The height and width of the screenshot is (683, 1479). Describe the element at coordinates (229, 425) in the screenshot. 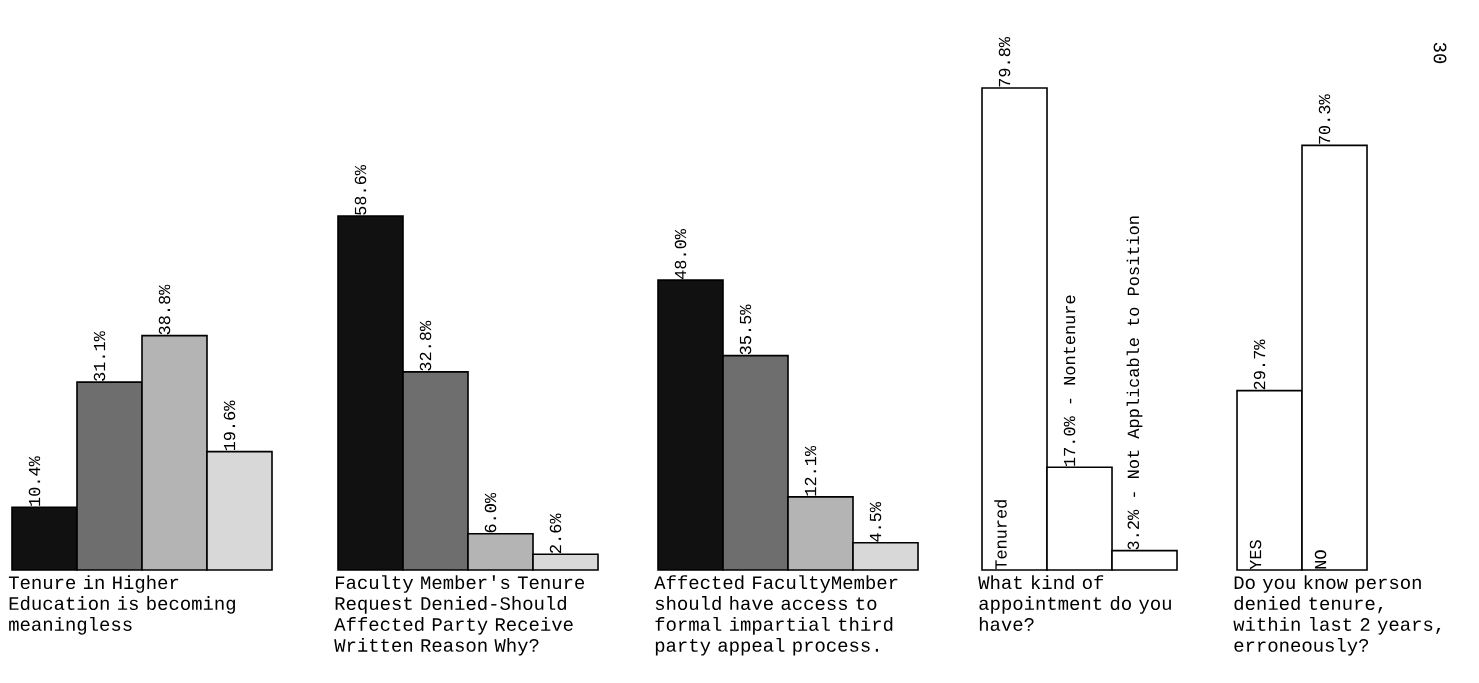

I see `data-label: 19.6%` at that location.